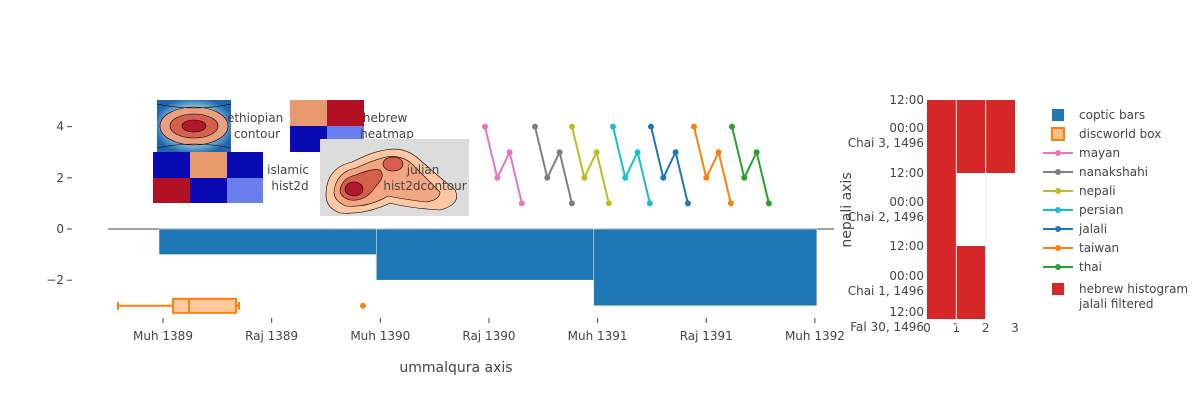 The width and height of the screenshot is (1200, 400). Describe the element at coordinates (712, 165) in the screenshot. I see `taiwan-path` at that location.